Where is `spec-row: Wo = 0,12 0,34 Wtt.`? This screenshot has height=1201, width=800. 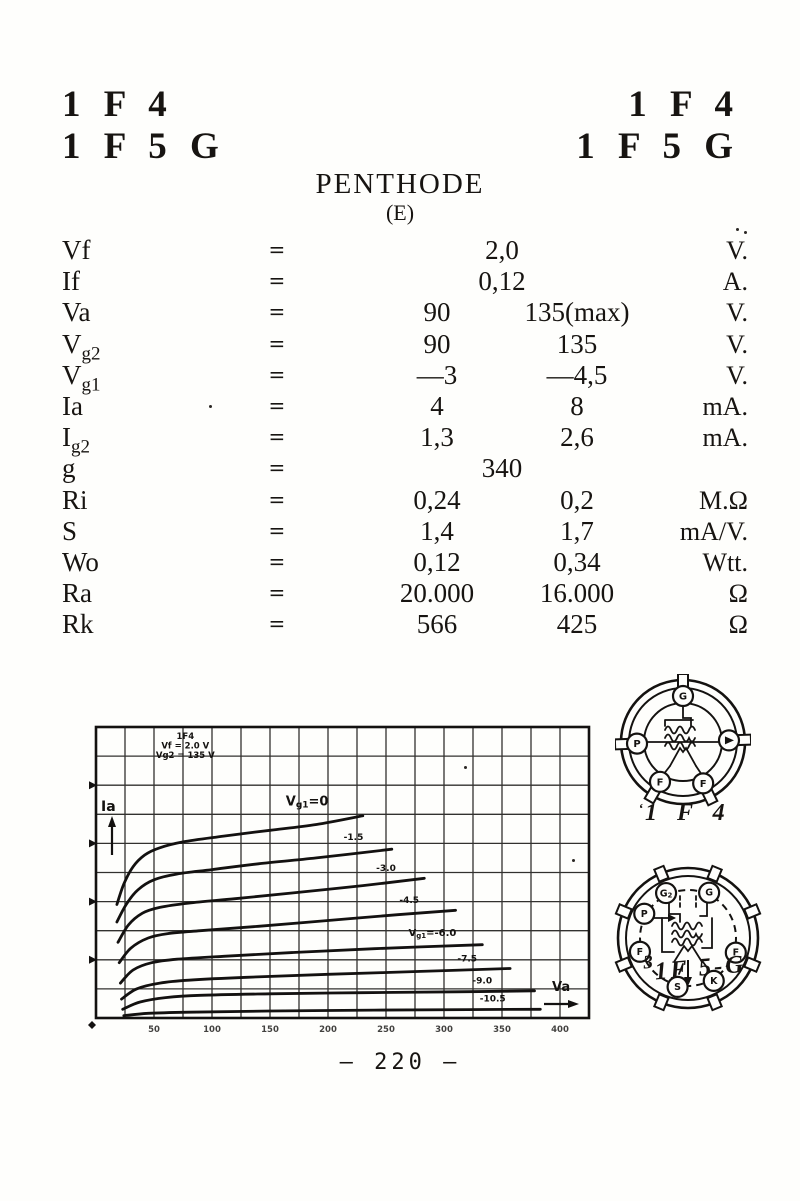 spec-row: Wo = 0,12 0,34 Wtt. is located at coordinates (405, 563).